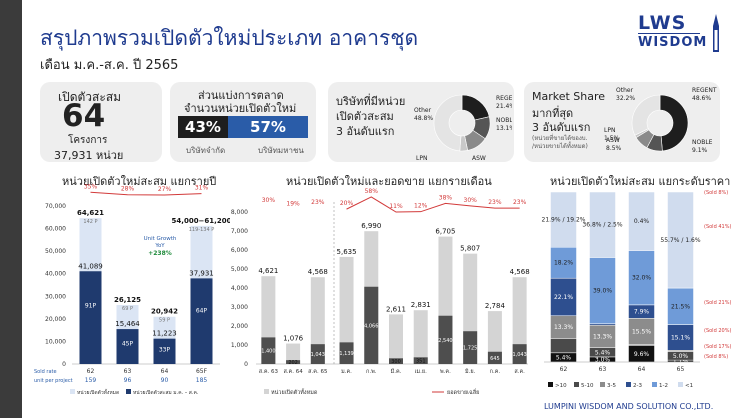  I want to click on bar-launch-label: 4,568, so click(520, 272).